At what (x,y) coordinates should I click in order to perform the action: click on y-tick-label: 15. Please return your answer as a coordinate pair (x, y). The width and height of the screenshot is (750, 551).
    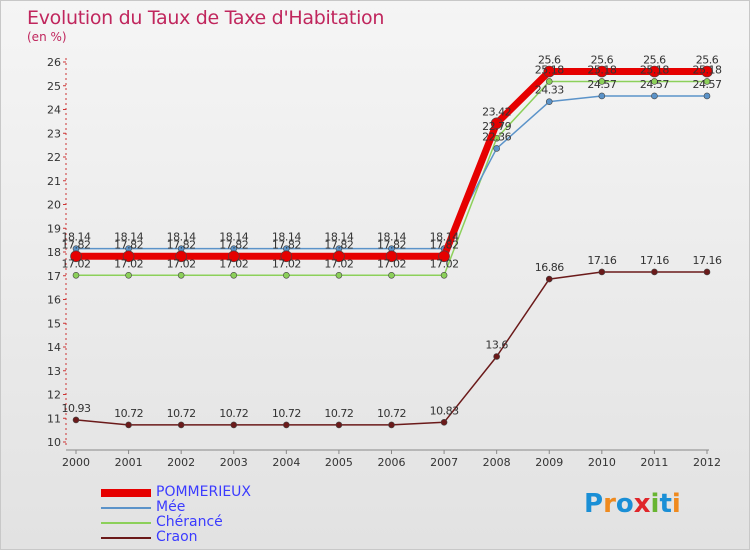
    Looking at the image, I should click on (54, 323).